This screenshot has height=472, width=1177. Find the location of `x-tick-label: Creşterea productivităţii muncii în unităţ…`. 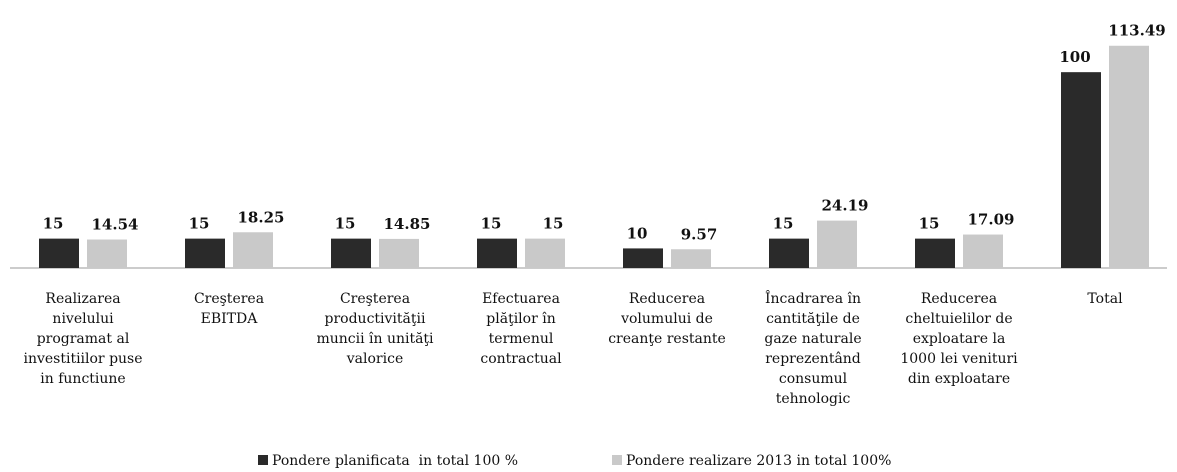

x-tick-label: Creşterea productivităţii muncii în unităţ… is located at coordinates (375, 329).